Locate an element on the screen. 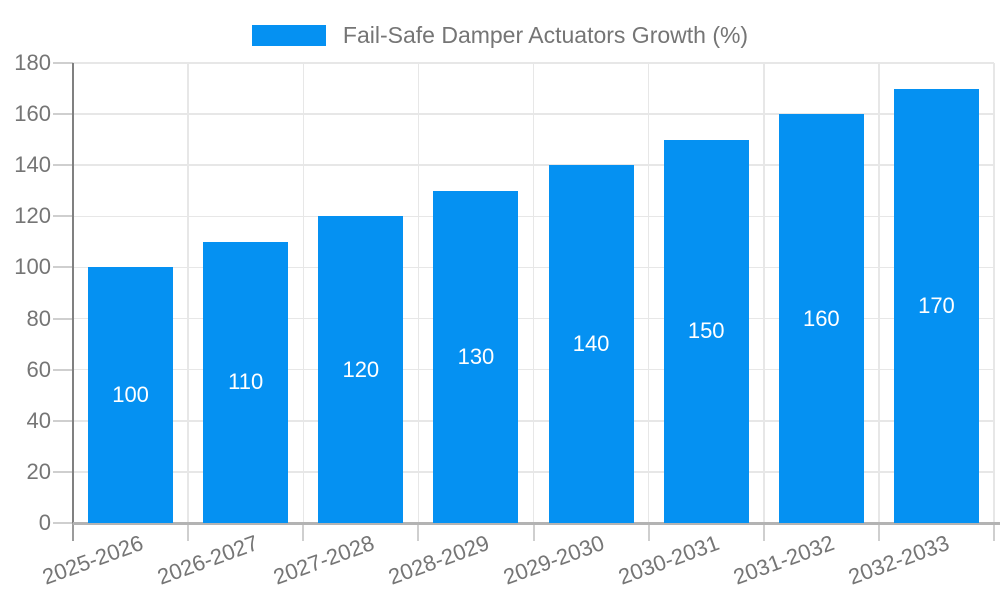 The height and width of the screenshot is (600, 1000). bar-value-label: 100 is located at coordinates (130, 395).